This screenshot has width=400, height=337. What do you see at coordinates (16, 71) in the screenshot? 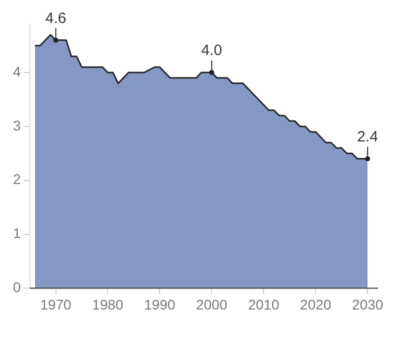
I see `y-tick-label: 4` at bounding box center [16, 71].